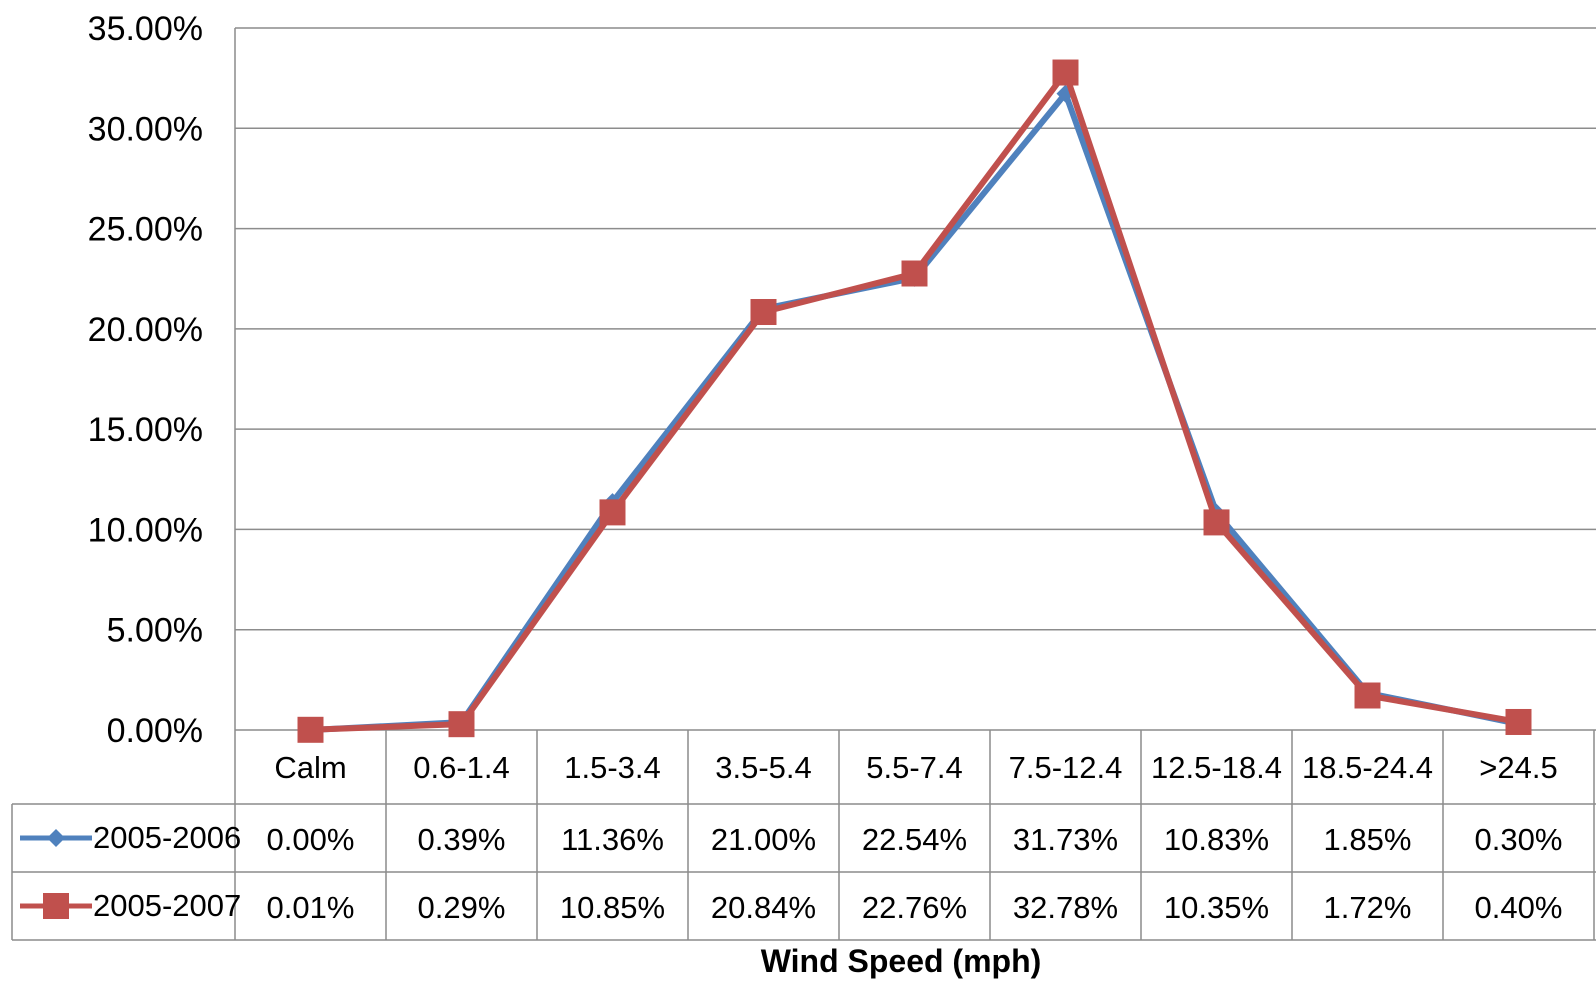 The width and height of the screenshot is (1596, 1000). Describe the element at coordinates (1518, 767) in the screenshot. I see `category-label: >24.5` at that location.